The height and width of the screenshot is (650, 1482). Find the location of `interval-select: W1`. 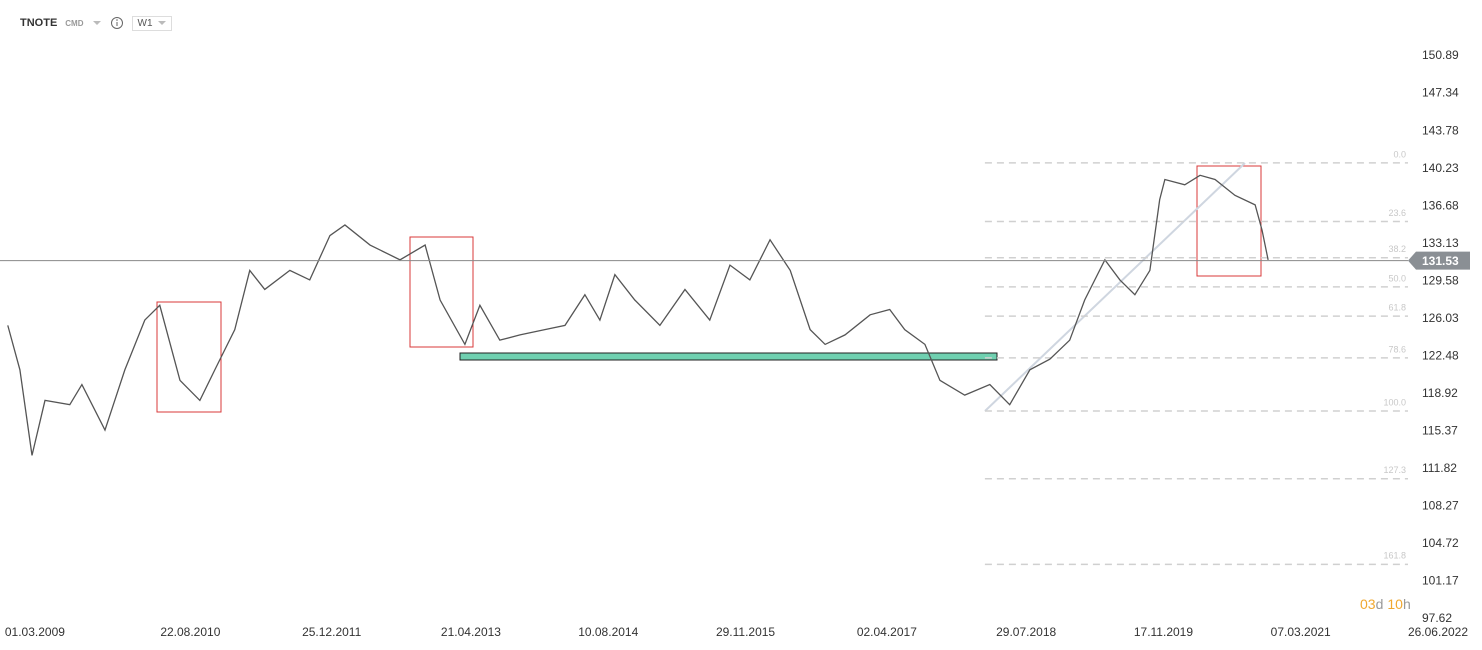

interval-select: W1 is located at coordinates (151, 23).